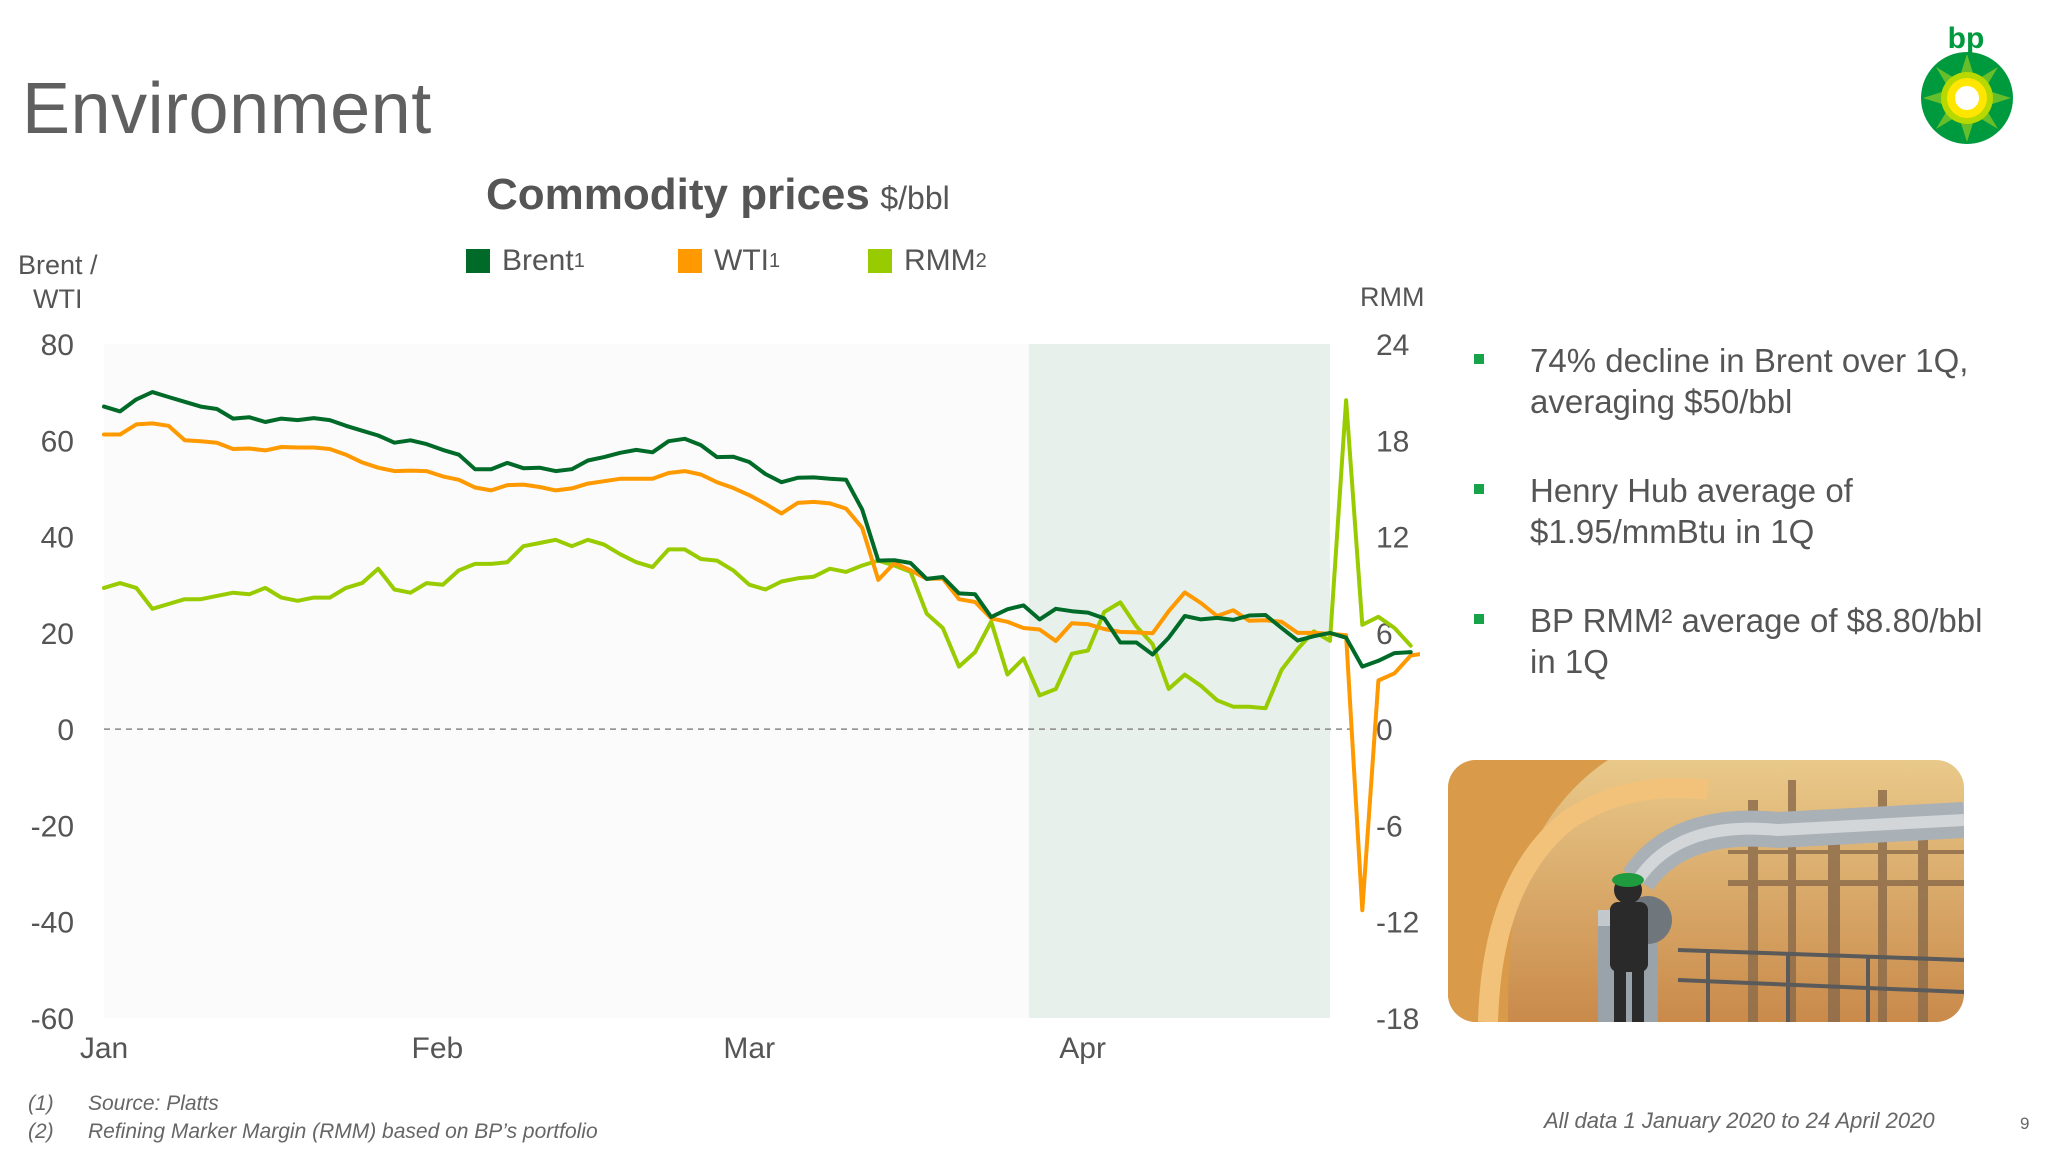 This screenshot has width=2048, height=1152. I want to click on y-left-tick-label: -40, so click(52, 923).